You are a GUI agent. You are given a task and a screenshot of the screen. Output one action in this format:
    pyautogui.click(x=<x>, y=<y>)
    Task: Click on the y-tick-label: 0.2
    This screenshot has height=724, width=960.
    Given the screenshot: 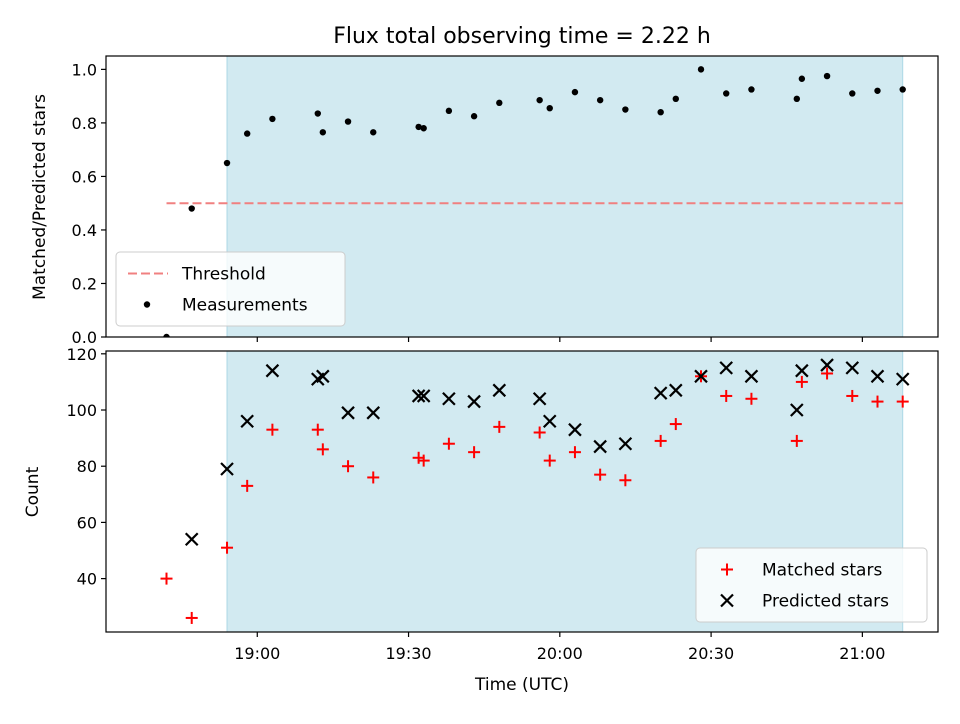 What is the action you would take?
    pyautogui.click(x=84, y=283)
    